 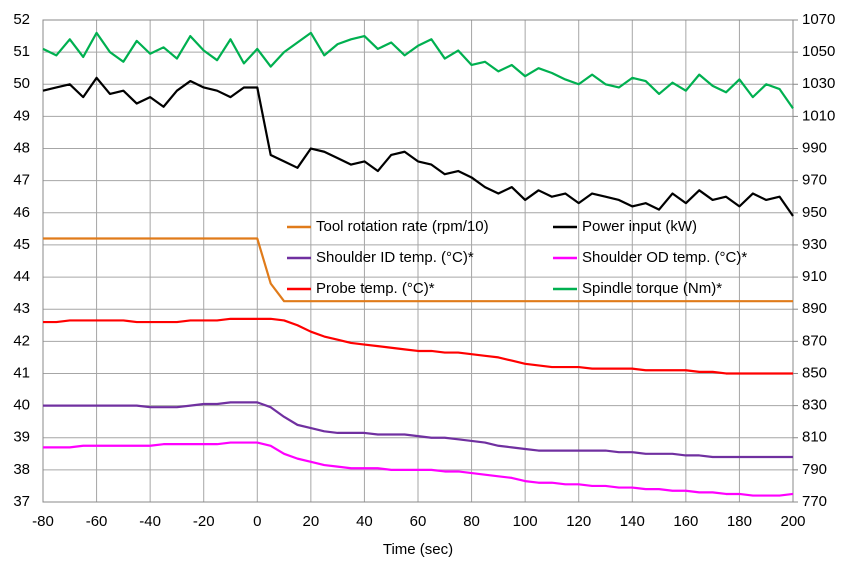 What do you see at coordinates (639, 226) in the screenshot?
I see `legend-label: Power input (kW)` at bounding box center [639, 226].